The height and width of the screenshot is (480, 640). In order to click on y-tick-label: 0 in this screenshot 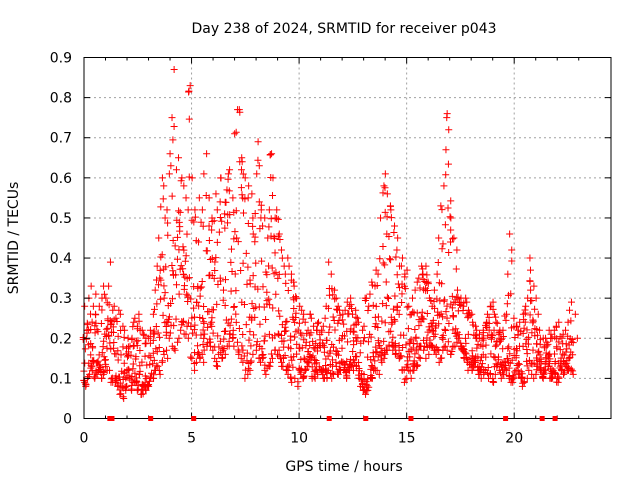, I will do `click(67, 420)`.